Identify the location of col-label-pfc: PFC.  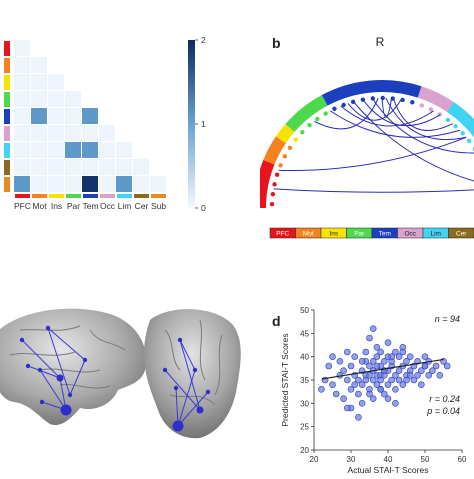
(22, 206).